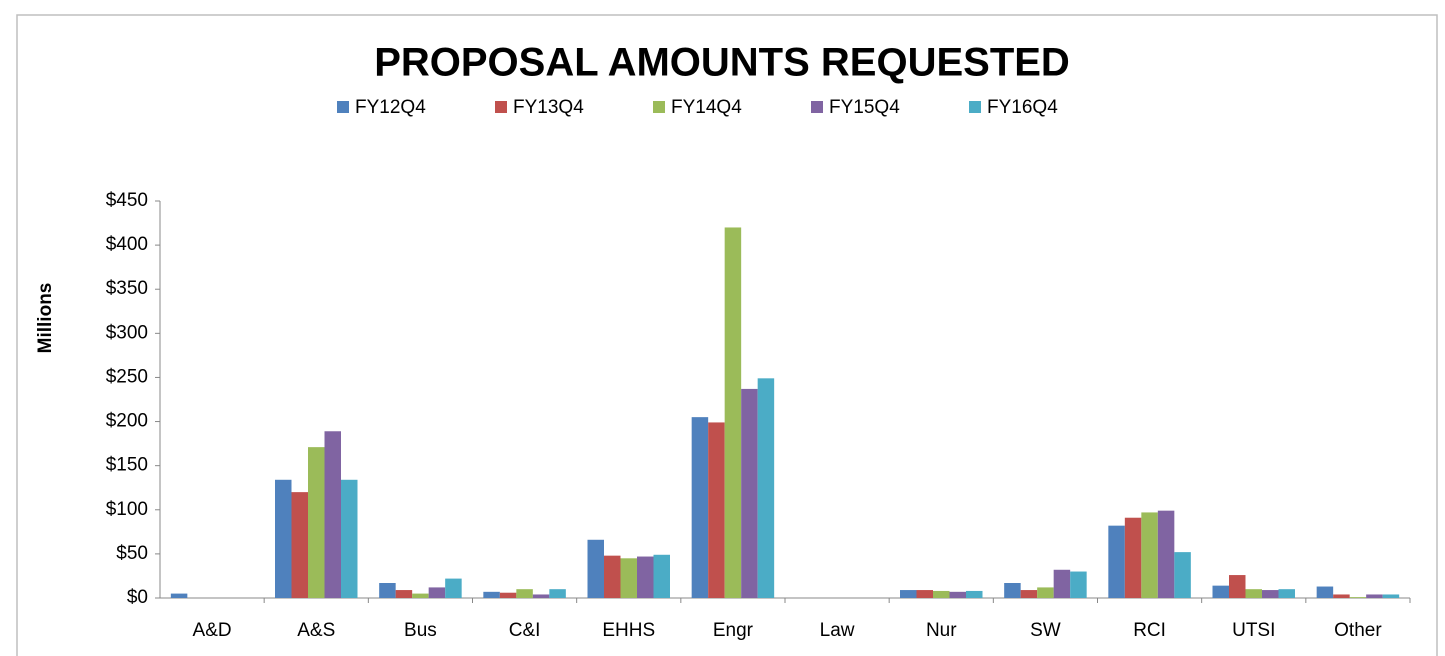  What do you see at coordinates (212, 630) in the screenshot?
I see `x-tick-label: A&D` at bounding box center [212, 630].